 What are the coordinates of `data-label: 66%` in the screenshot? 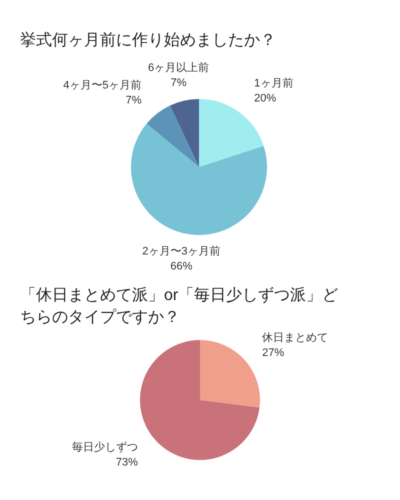 It's located at (181, 266).